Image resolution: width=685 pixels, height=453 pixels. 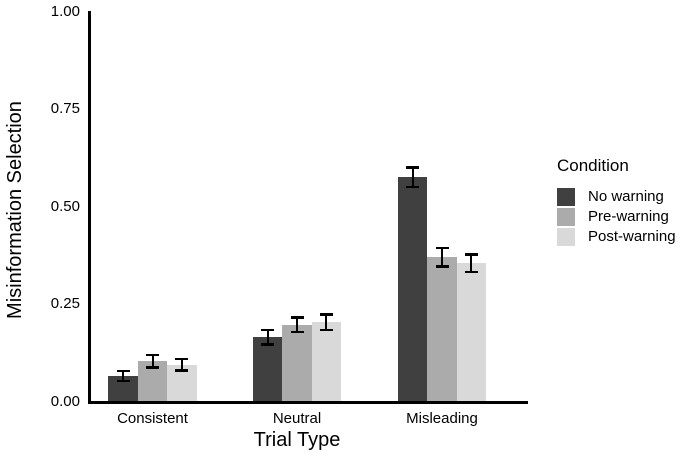 I want to click on legend-swatch-pre-warning, so click(x=566, y=217).